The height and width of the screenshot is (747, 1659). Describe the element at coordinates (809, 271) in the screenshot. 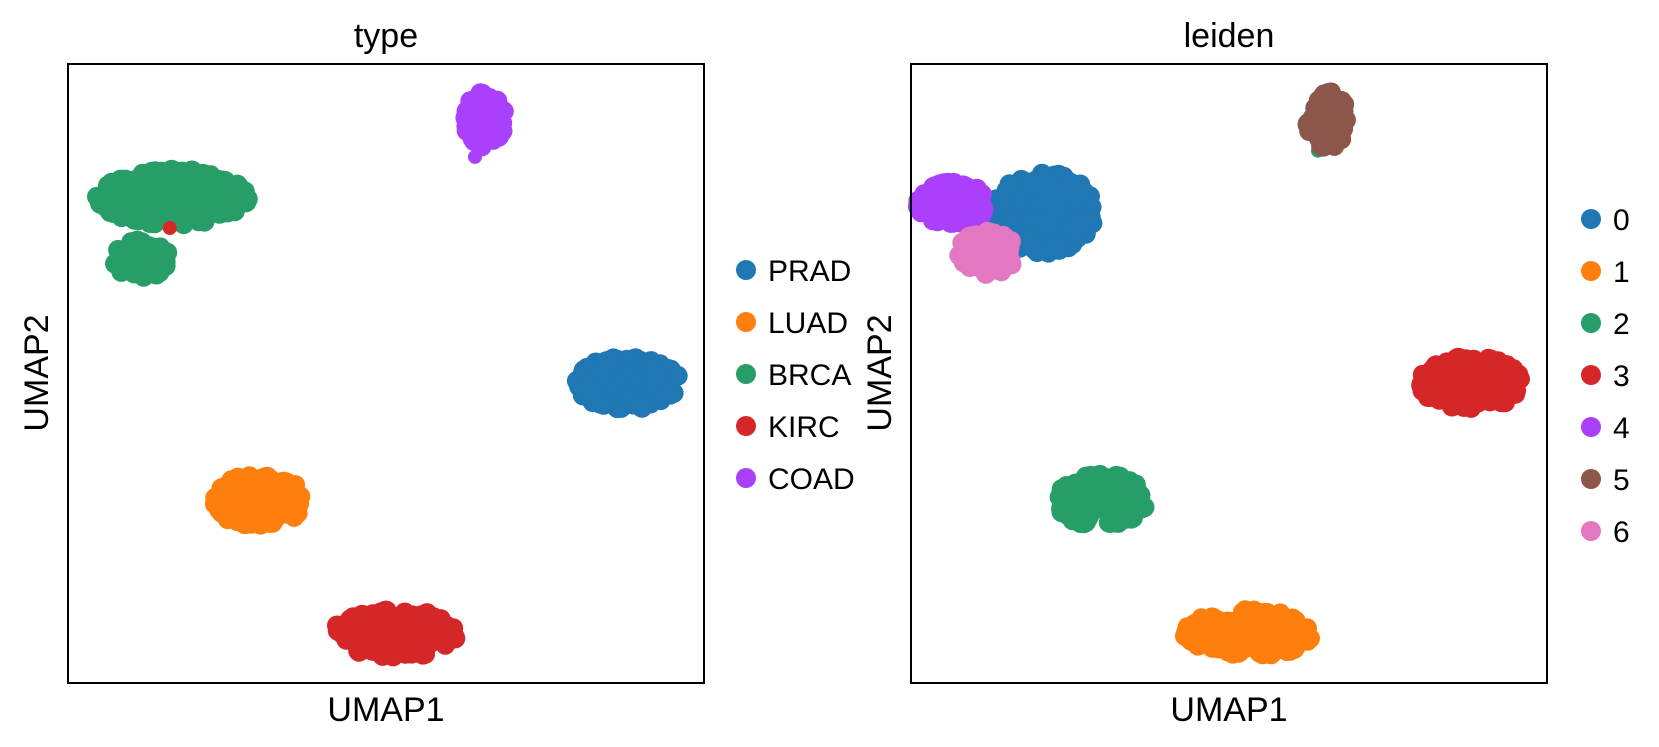

I see `legend-label: PRAD` at that location.